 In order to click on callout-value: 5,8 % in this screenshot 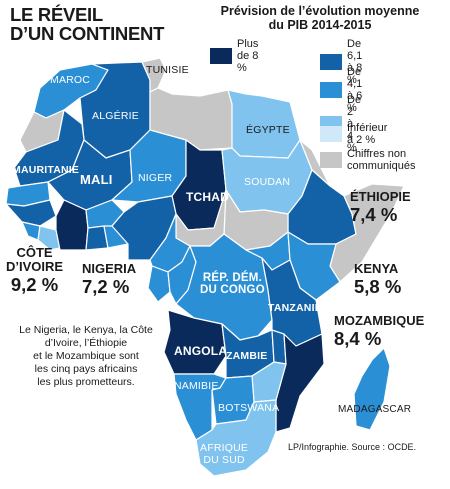, I will do `click(378, 286)`.